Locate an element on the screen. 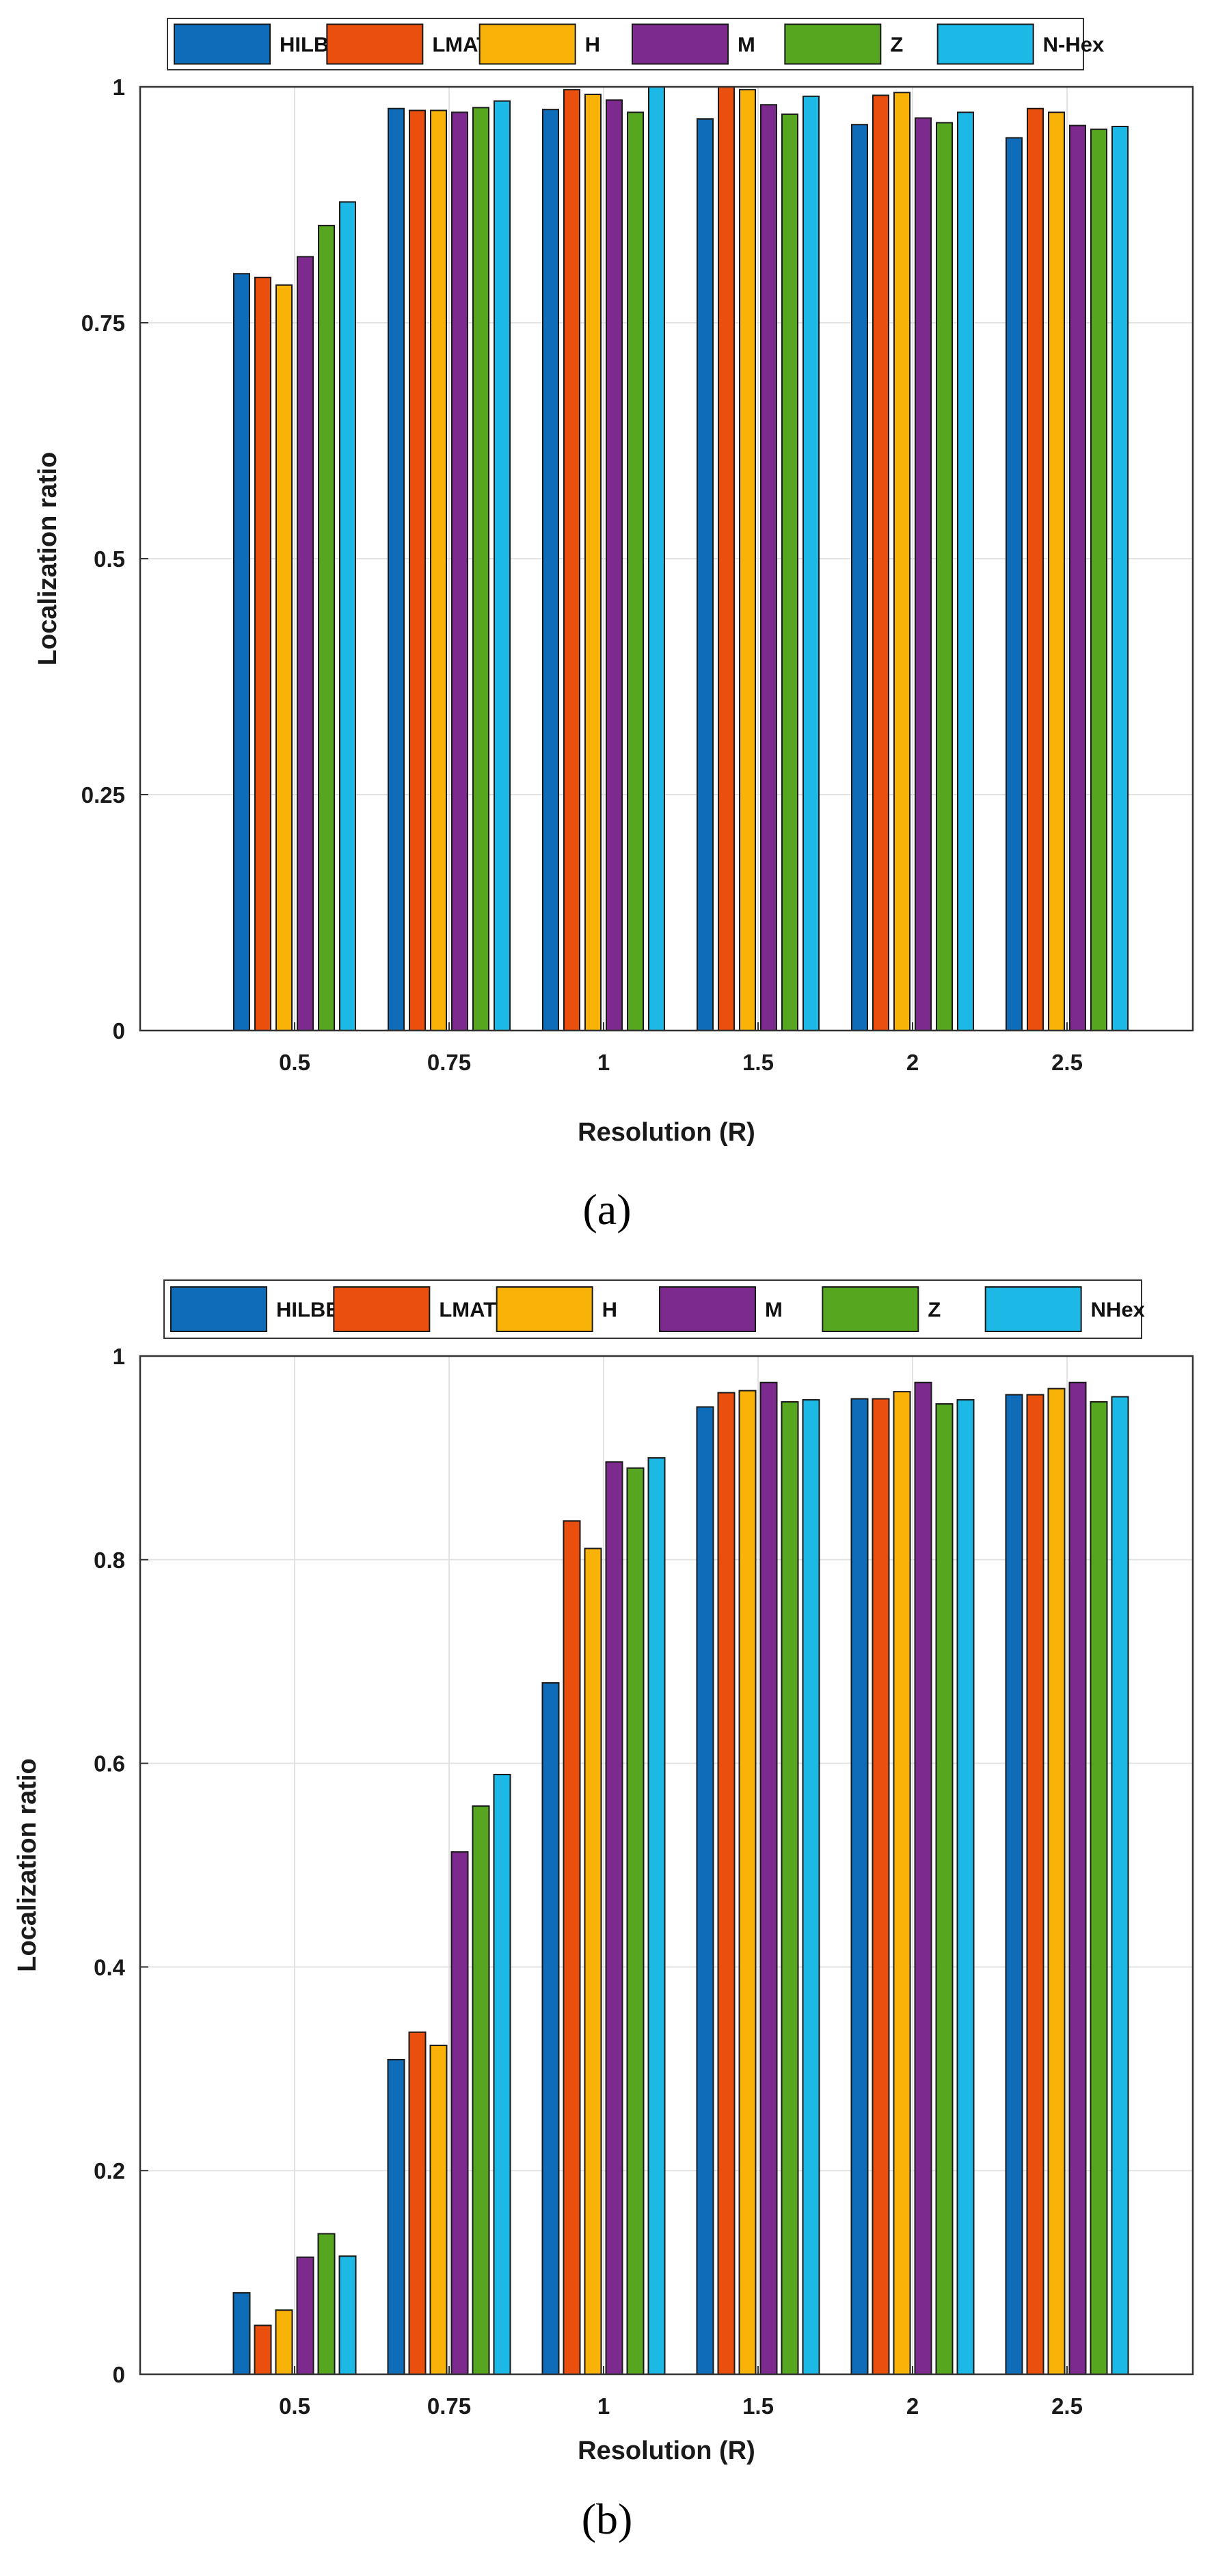 This screenshot has width=1214, height=2576. legend-label-a-5: N-Hex is located at coordinates (1074, 45).